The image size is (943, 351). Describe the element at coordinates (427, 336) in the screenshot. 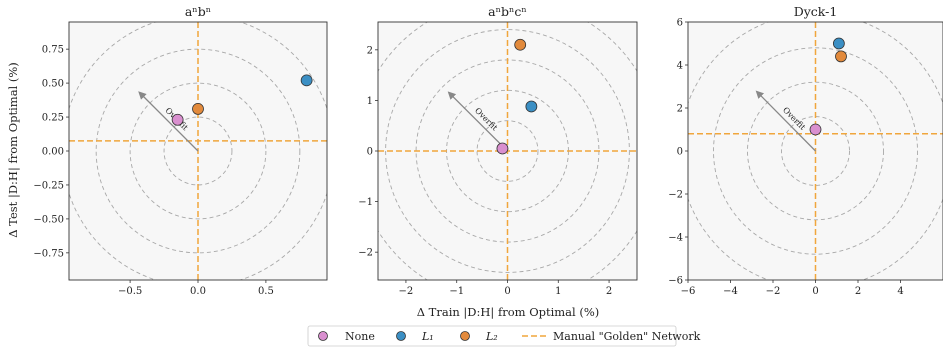

I see `legend-label-l1: L₁` at that location.